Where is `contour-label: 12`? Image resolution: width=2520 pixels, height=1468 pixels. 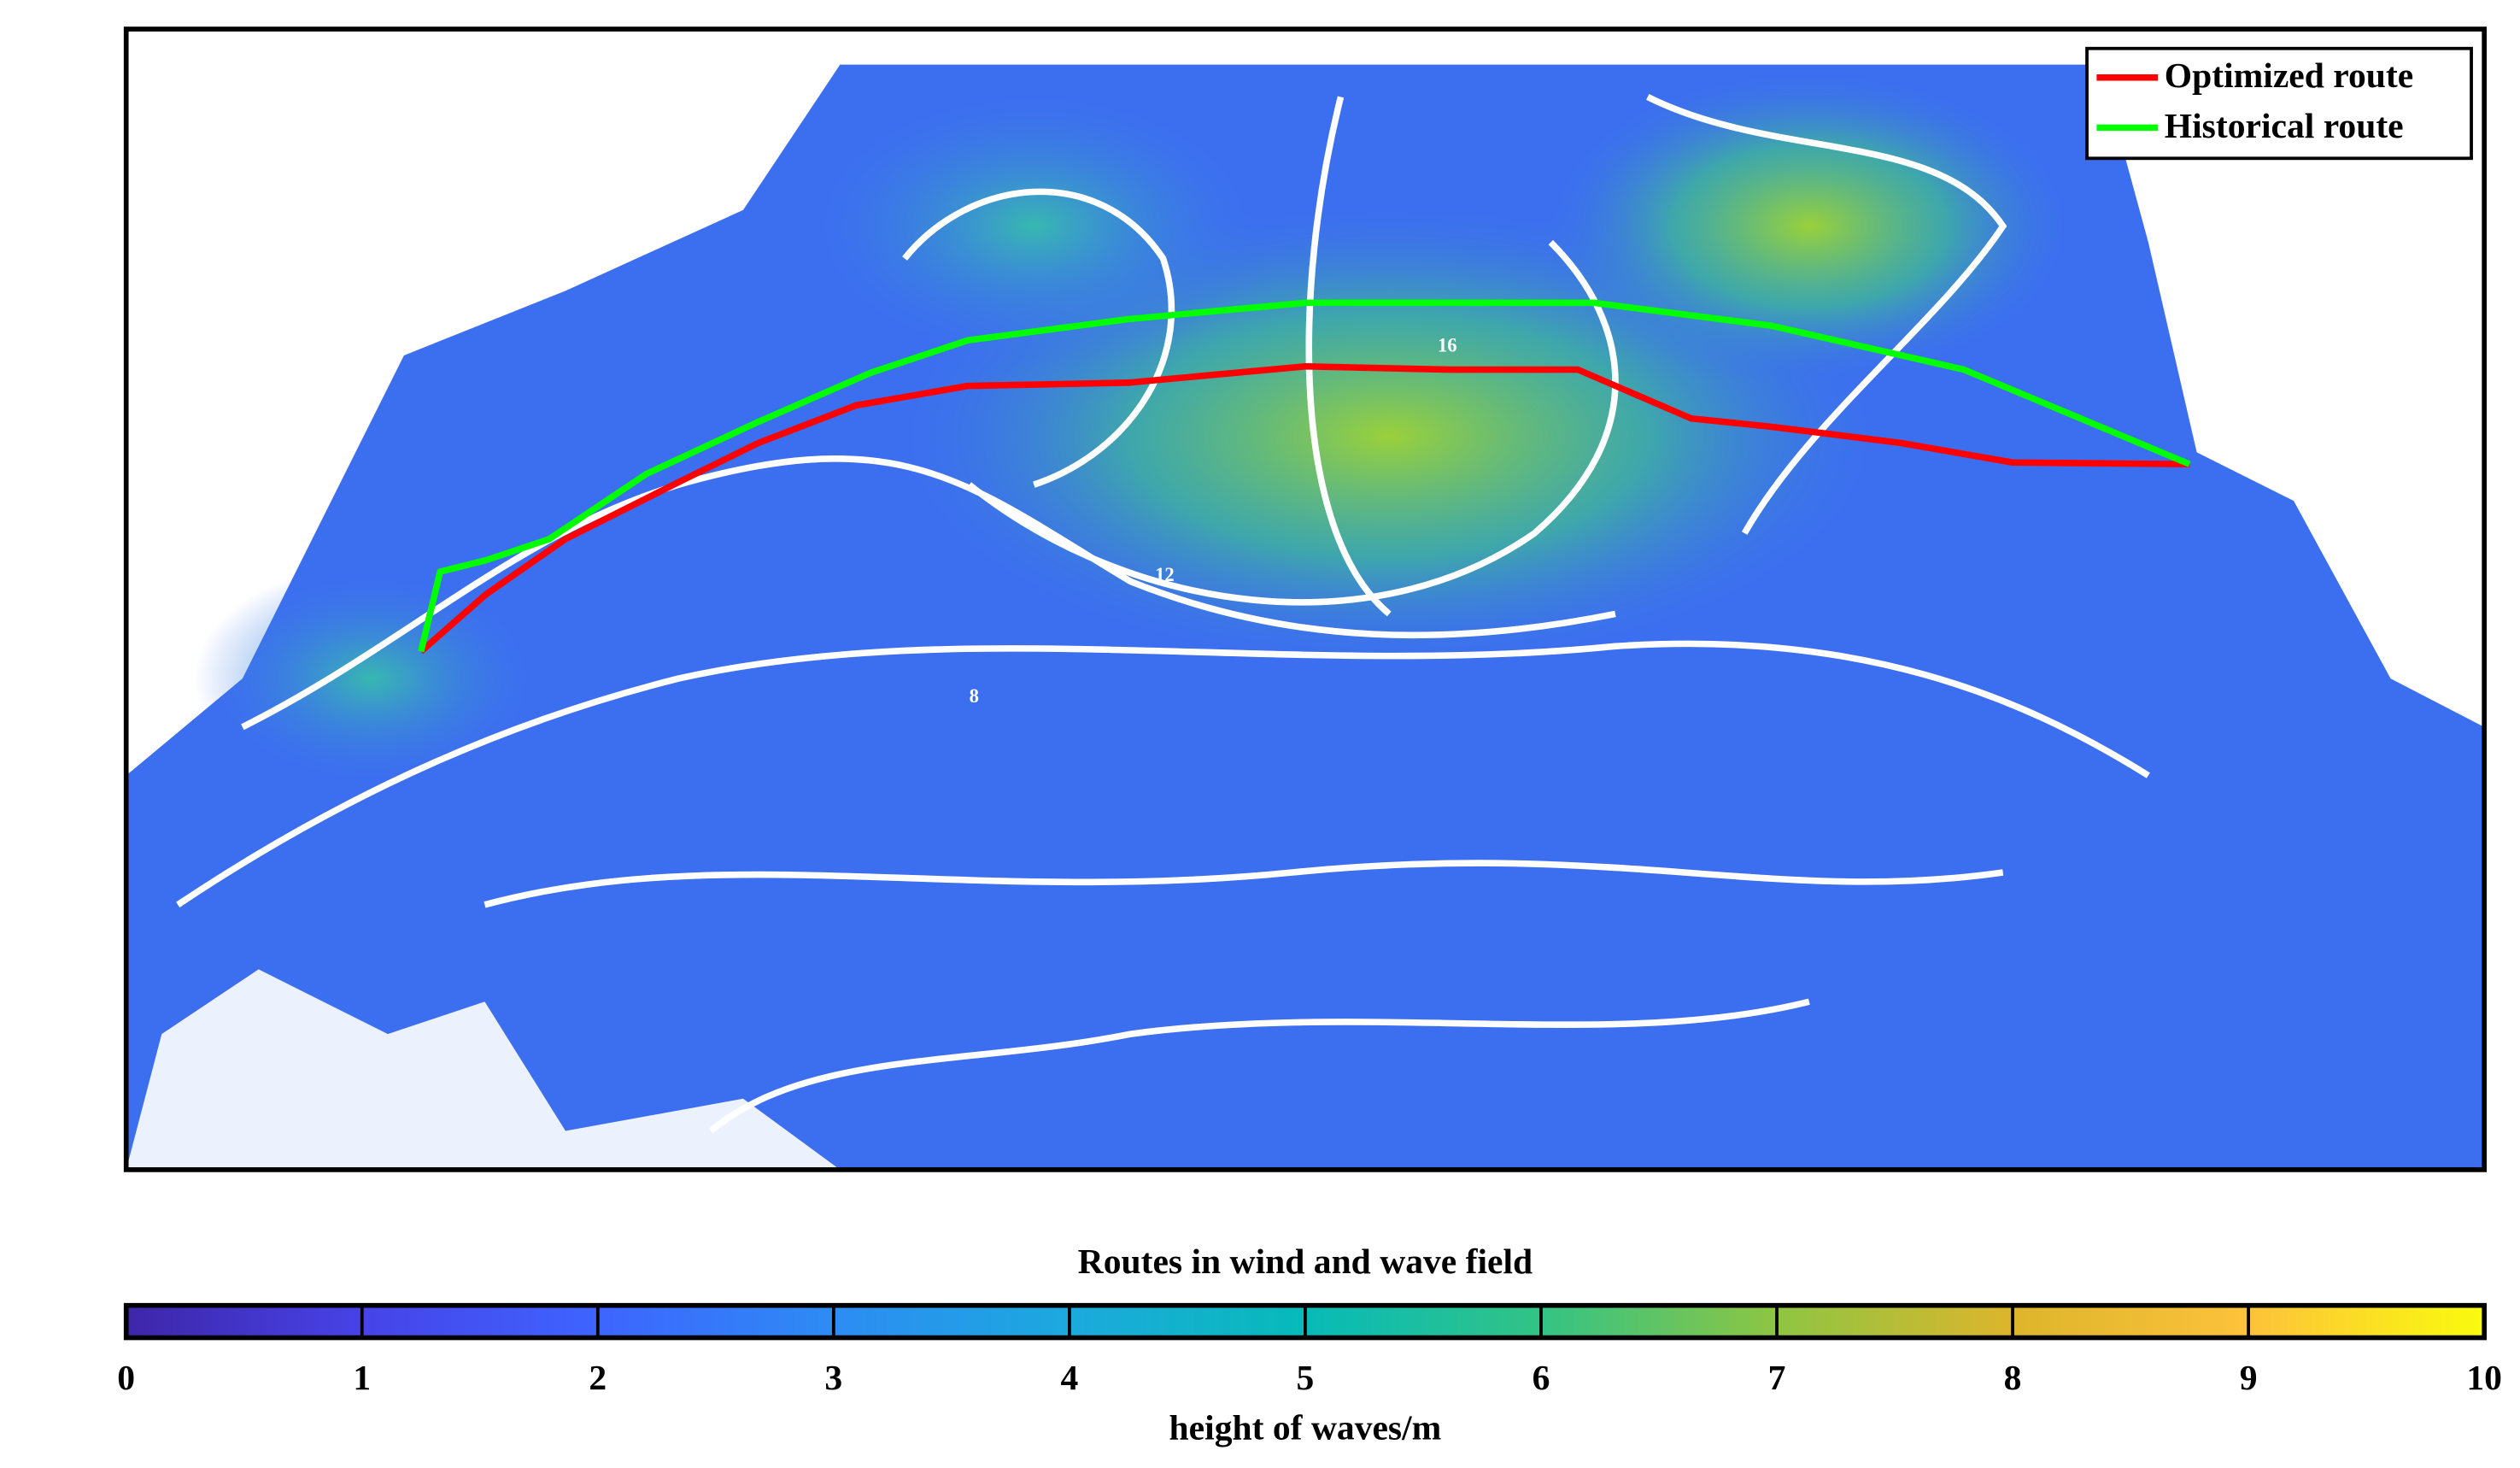 contour-label: 12 is located at coordinates (1165, 574).